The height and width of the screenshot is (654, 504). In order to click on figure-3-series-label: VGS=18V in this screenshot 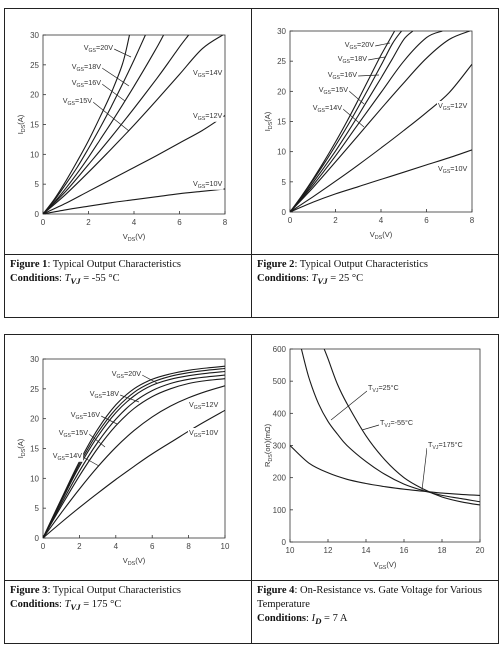, I will do `click(104, 394)`.